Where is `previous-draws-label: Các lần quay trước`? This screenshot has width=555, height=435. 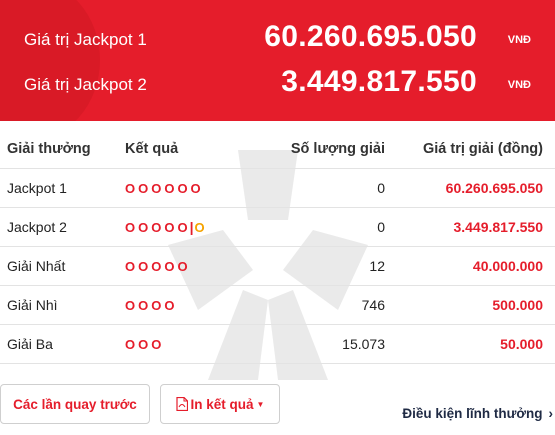
previous-draws-label: Các lần quay trước is located at coordinates (75, 404).